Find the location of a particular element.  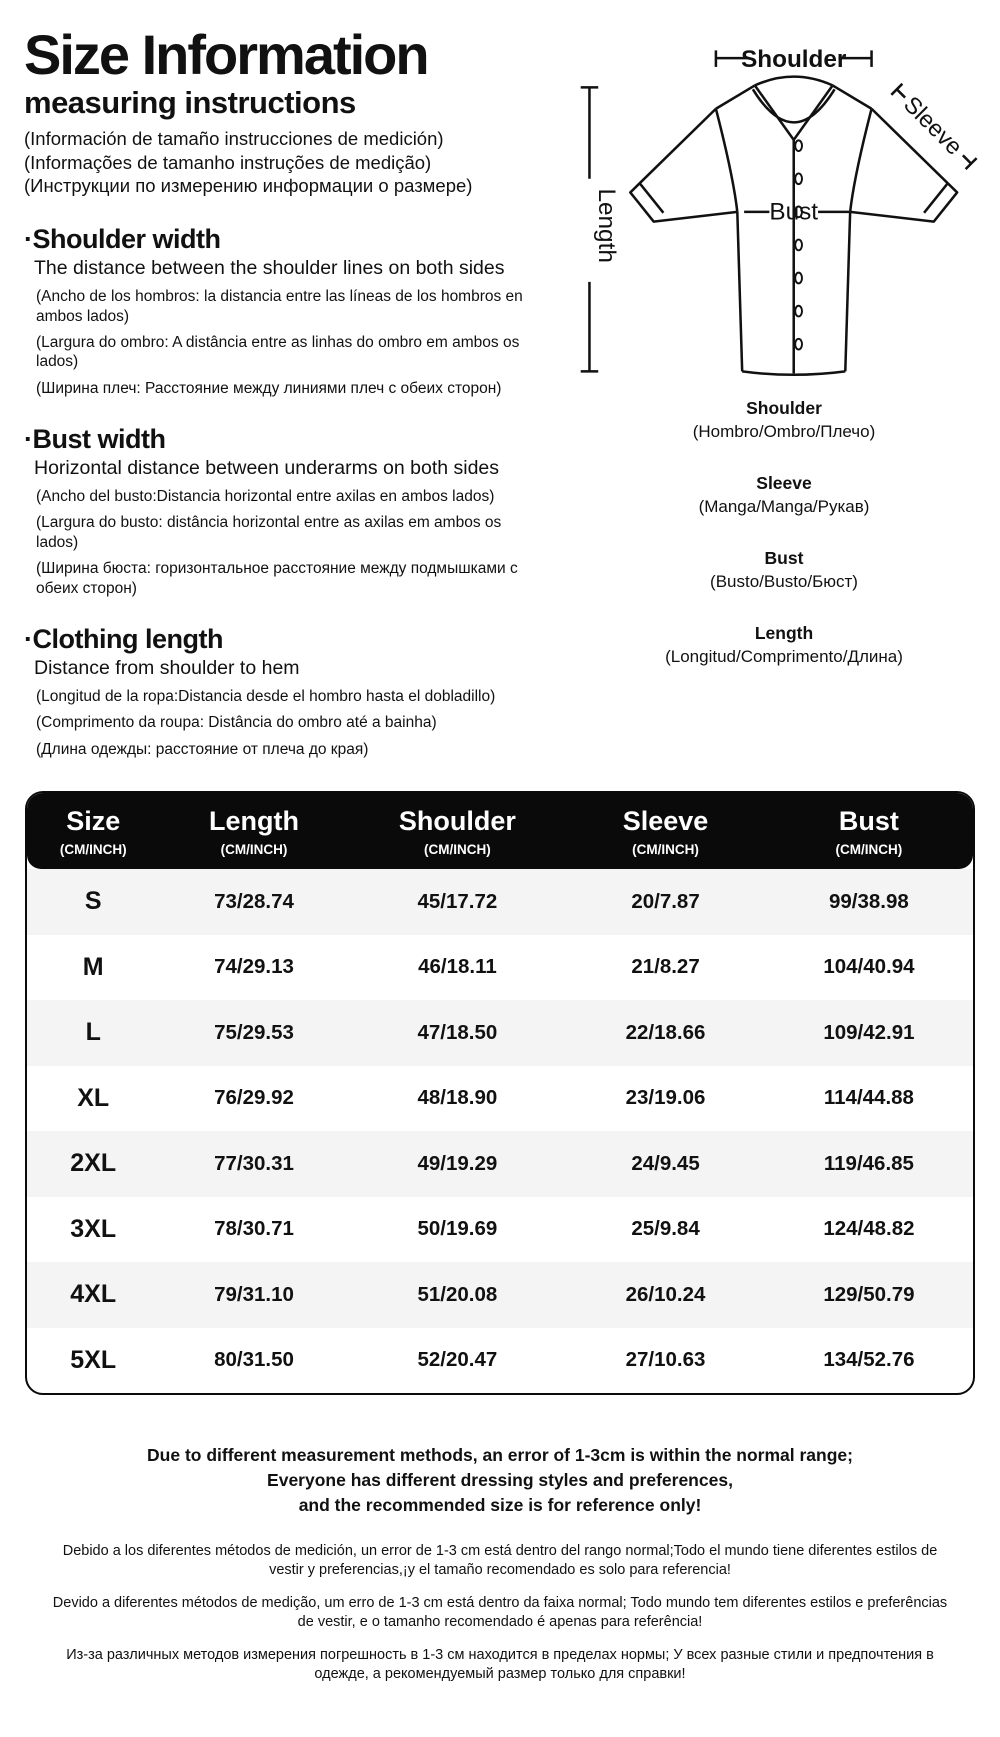

shirt-measurement-diagram-icon: Shoulder is located at coordinates (779, 211).